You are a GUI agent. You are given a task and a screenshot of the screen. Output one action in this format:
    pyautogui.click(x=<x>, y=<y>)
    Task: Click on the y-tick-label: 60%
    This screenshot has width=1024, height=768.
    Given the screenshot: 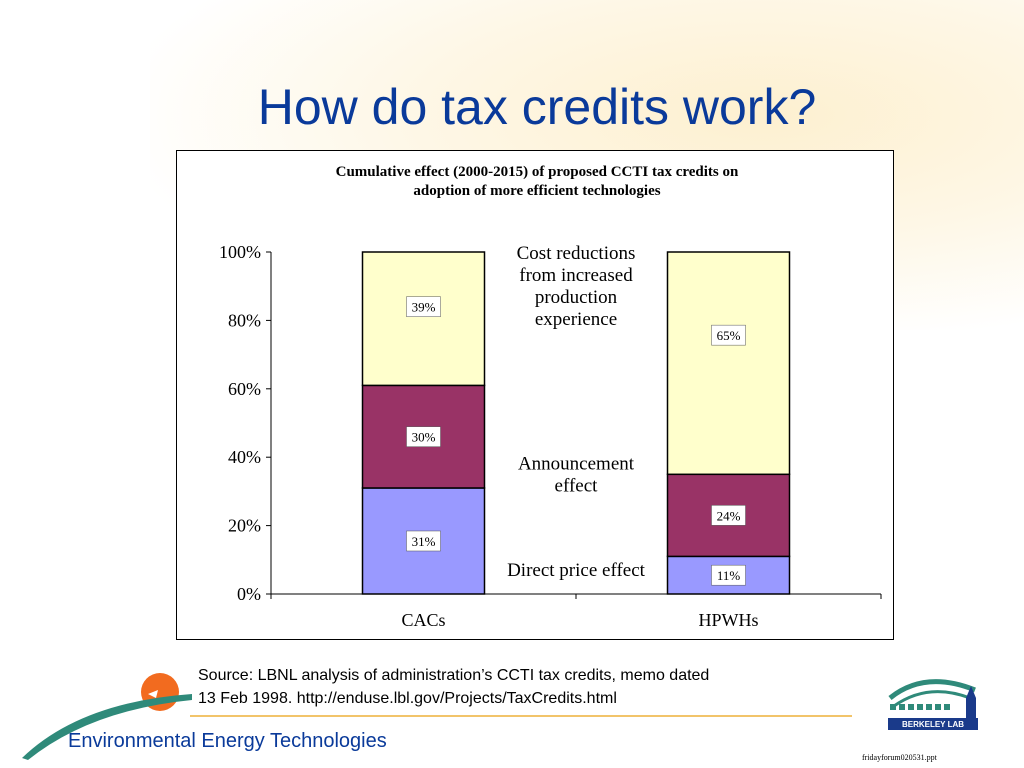 What is the action you would take?
    pyautogui.click(x=244, y=389)
    